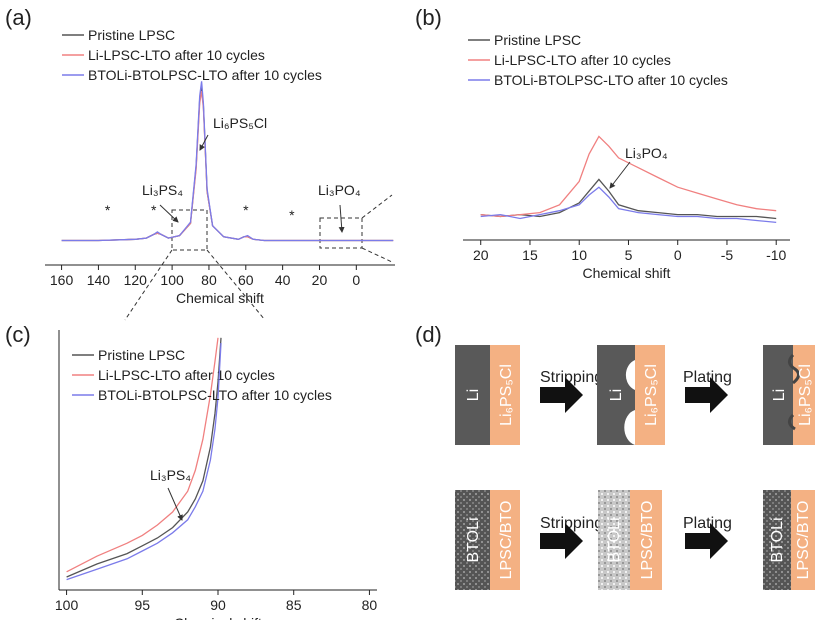  Describe the element at coordinates (428, 334) in the screenshot. I see `panel-label: (d)` at that location.